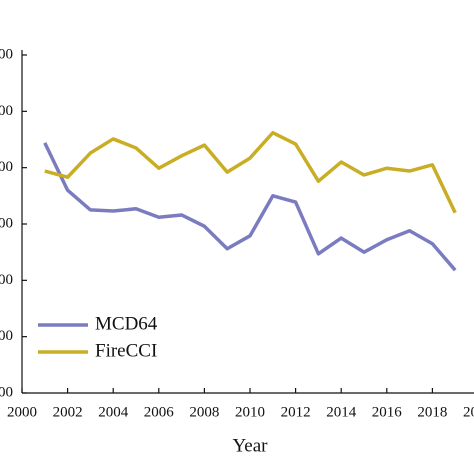 Image resolution: width=474 pixels, height=474 pixels. Describe the element at coordinates (250, 412) in the screenshot. I see `x-tick-label: 2010` at that location.